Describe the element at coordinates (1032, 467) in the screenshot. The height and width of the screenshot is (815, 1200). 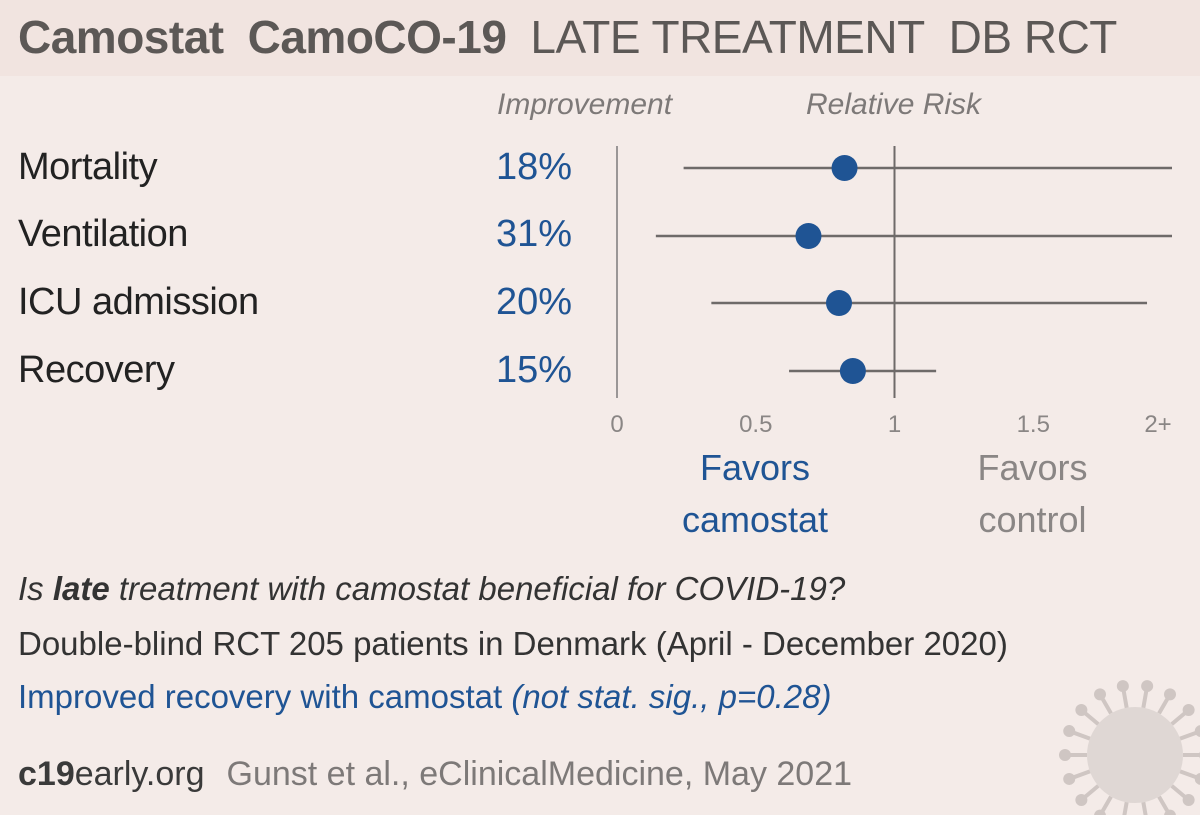
I see `favors-control-line1: Favors` at that location.